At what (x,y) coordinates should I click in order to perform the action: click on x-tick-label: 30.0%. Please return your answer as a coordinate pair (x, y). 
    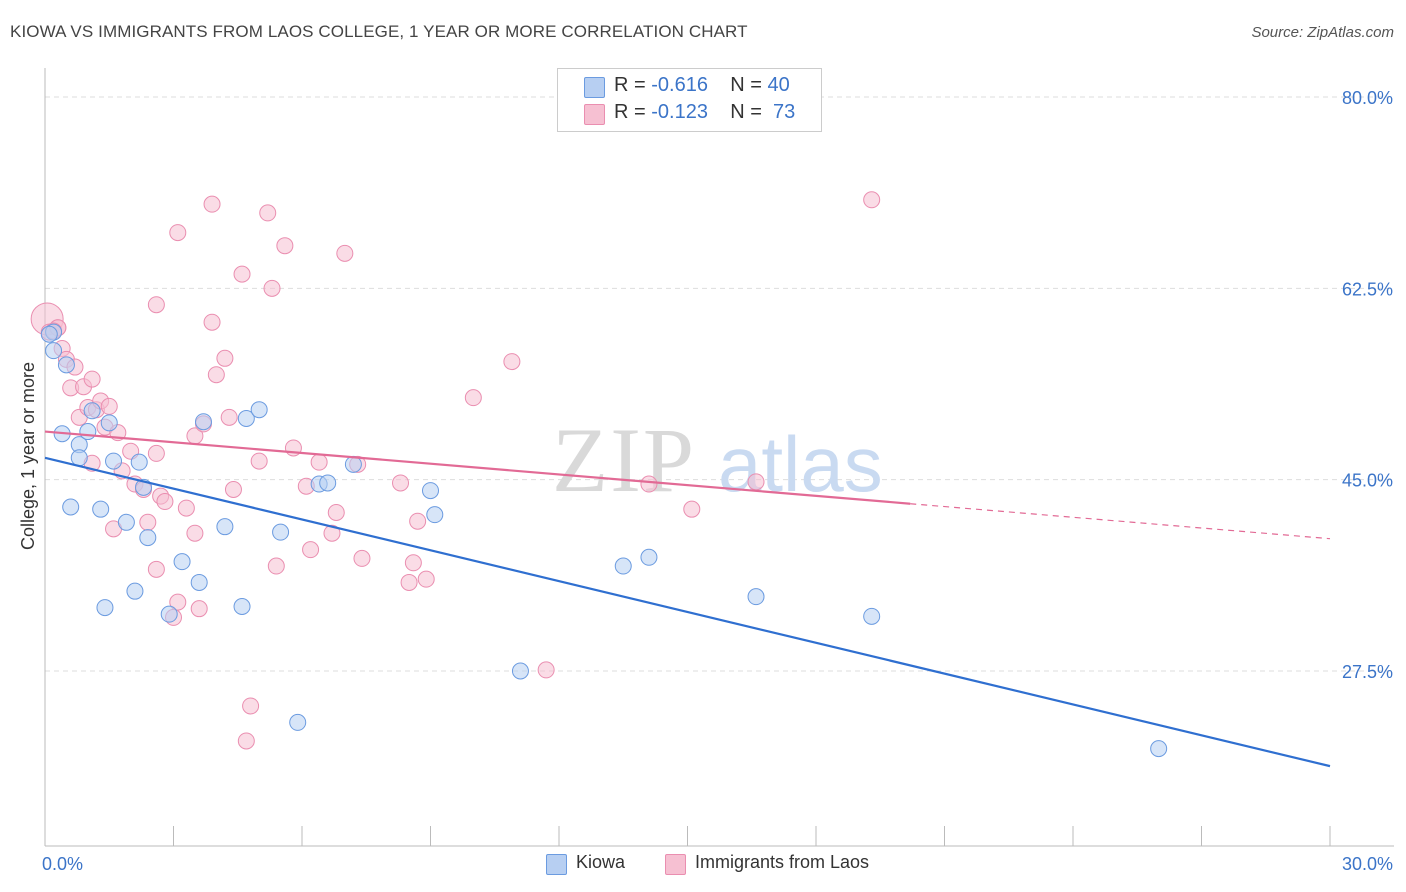
    Looking at the image, I should click on (1367, 864).